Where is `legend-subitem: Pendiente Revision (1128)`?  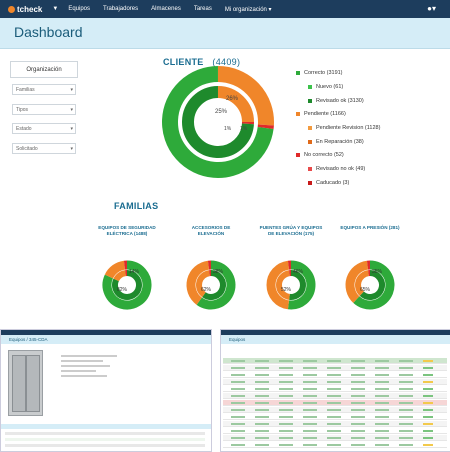 legend-subitem: Pendiente Revision (1128) is located at coordinates (344, 128).